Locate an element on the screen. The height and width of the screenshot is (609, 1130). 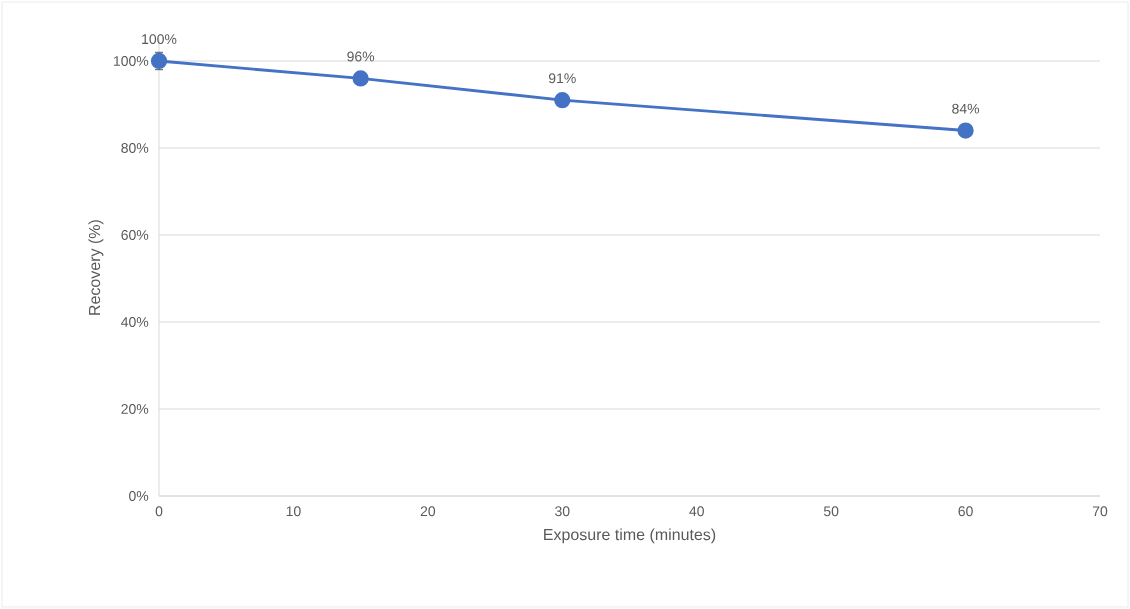
y-tick-label: 0% is located at coordinates (139, 496).